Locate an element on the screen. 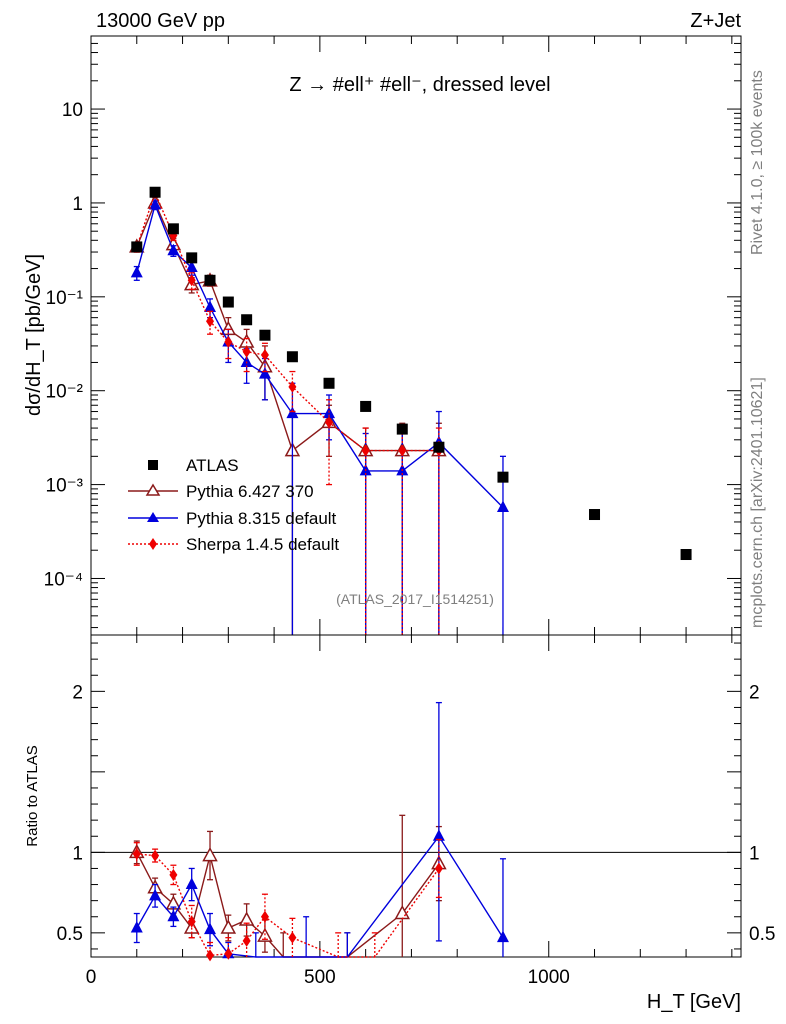  x-axis-label: H_T [GeV] is located at coordinates (694, 1002).